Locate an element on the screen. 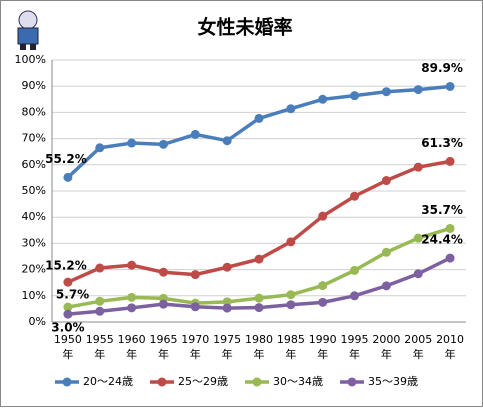 This screenshot has height=411, width=483. x-tick-label: 2005 年 is located at coordinates (418, 347).